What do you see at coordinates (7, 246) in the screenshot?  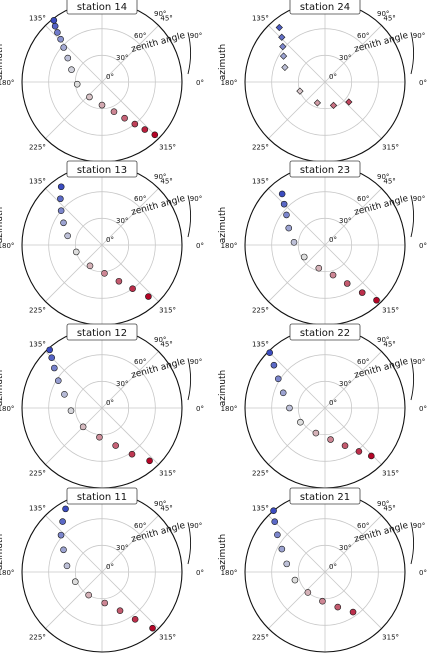 I see `theta-tick-label: 180°` at bounding box center [7, 246].